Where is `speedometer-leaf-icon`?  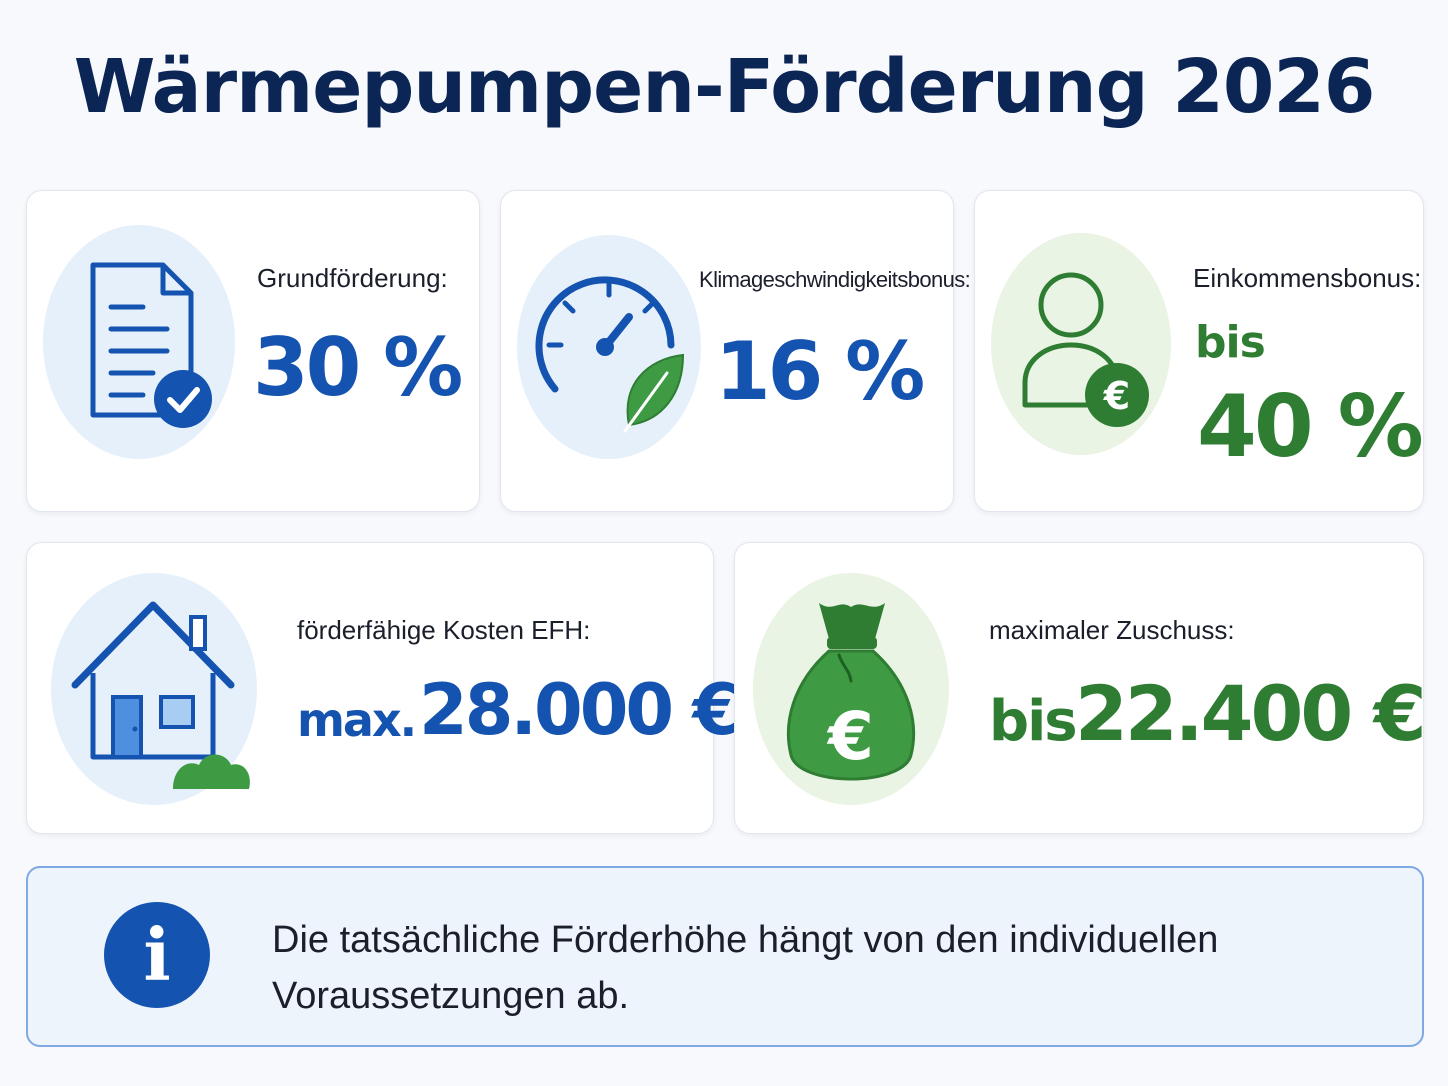 speedometer-leaf-icon is located at coordinates (609, 347).